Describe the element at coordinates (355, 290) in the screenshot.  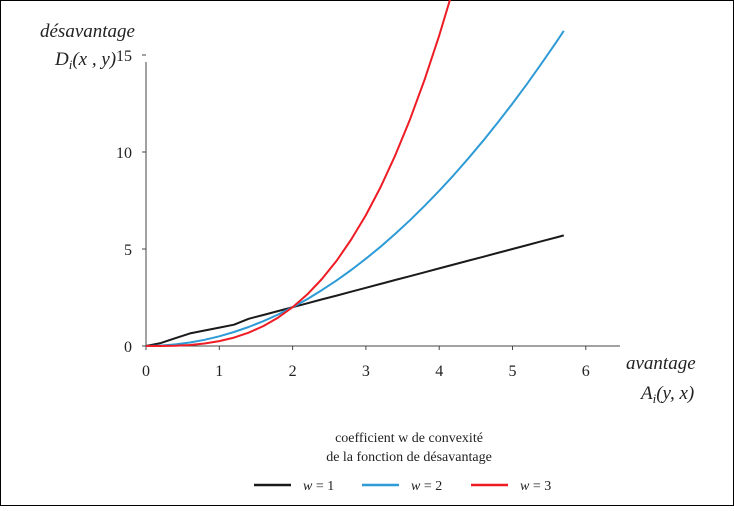
I see `series-line-w1` at that location.